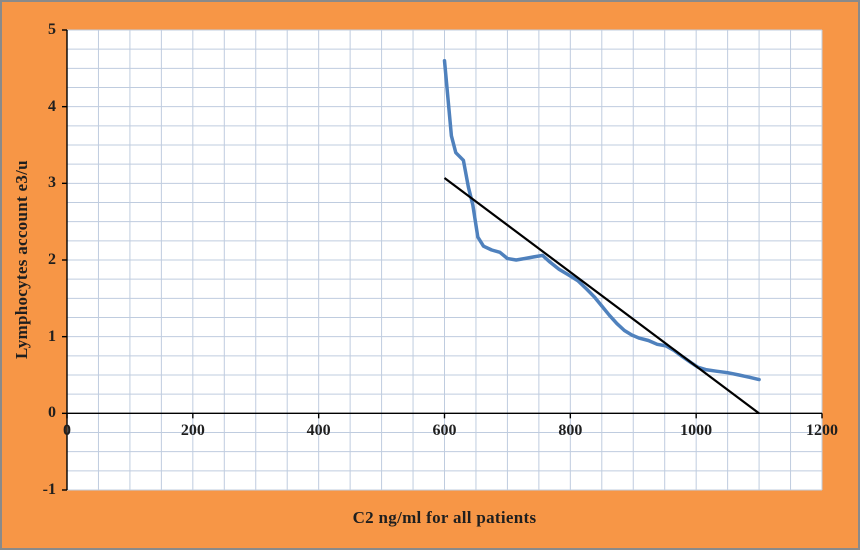  Describe the element at coordinates (52, 106) in the screenshot. I see `y-tick-label: 4` at that location.